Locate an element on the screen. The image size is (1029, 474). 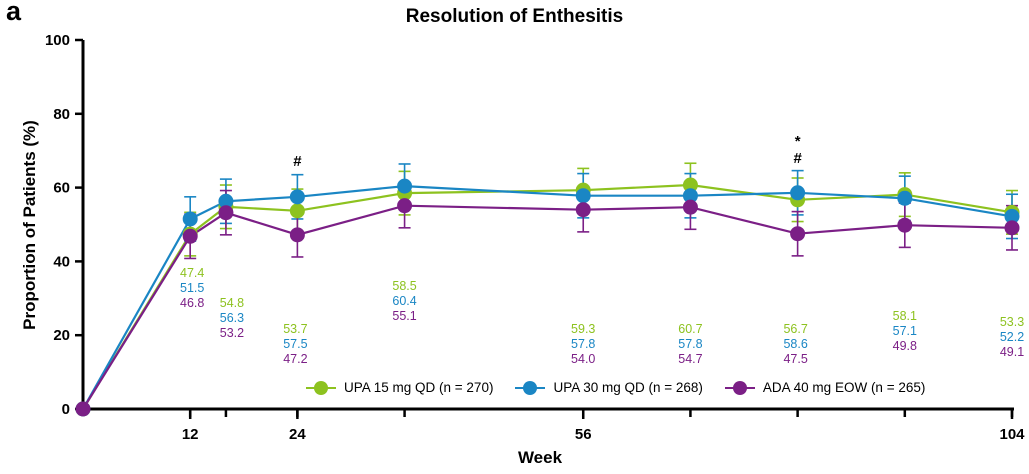
data-label-upa30: 52.2 is located at coordinates (1012, 337).